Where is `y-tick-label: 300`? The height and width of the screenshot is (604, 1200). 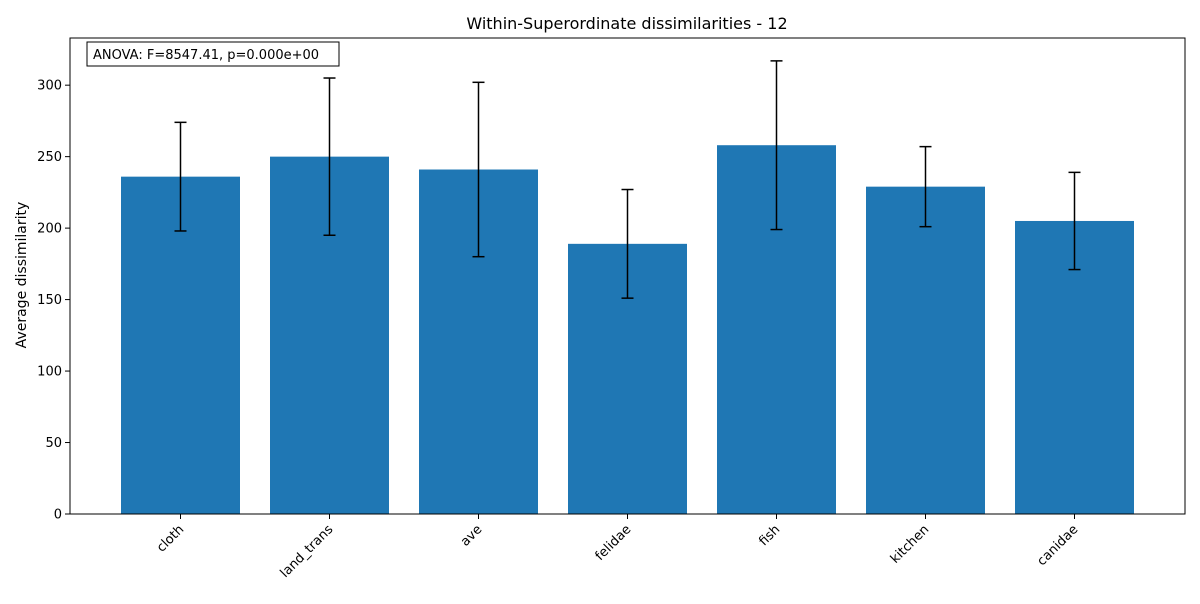 y-tick-label: 300 is located at coordinates (49, 86).